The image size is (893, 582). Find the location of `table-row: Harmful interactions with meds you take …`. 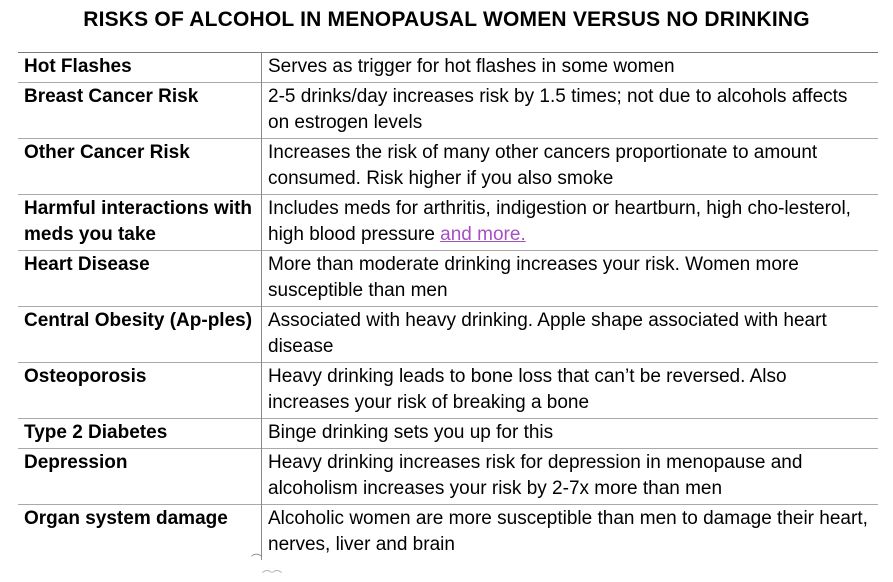

table-row: Harmful interactions with meds you take … is located at coordinates (448, 222).